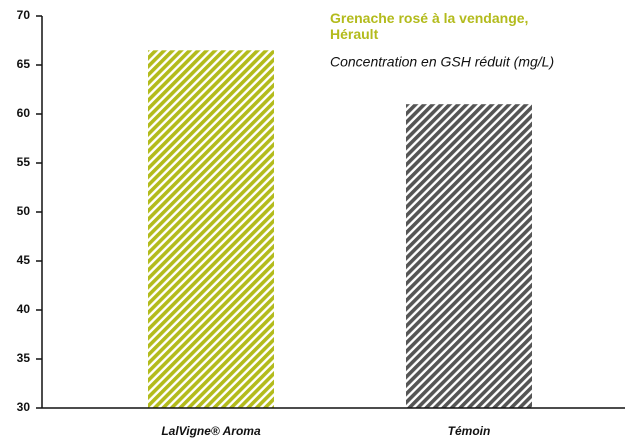  I want to click on y-tick-label: 35, so click(24, 358).